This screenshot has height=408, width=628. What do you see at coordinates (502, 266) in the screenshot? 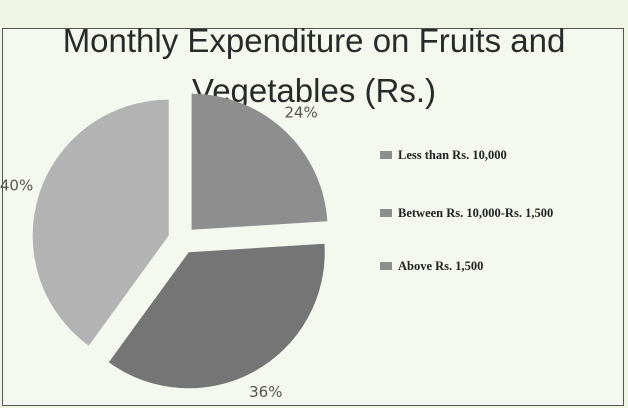
I see `legend-entry: Above Rs. 1,500` at bounding box center [502, 266].